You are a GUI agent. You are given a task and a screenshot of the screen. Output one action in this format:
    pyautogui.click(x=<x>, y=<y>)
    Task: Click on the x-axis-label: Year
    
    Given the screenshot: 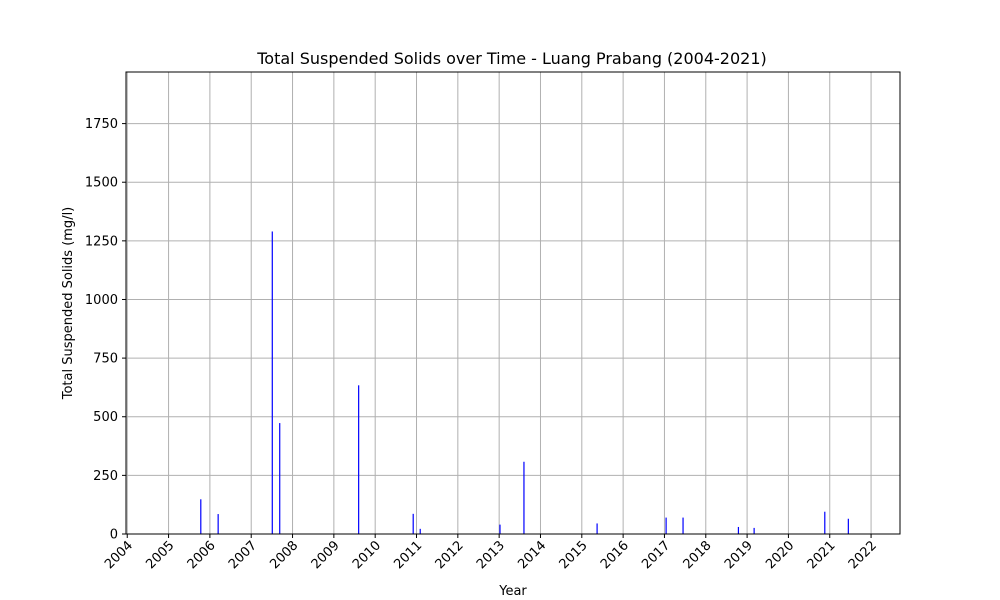 What is the action you would take?
    pyautogui.click(x=512, y=591)
    